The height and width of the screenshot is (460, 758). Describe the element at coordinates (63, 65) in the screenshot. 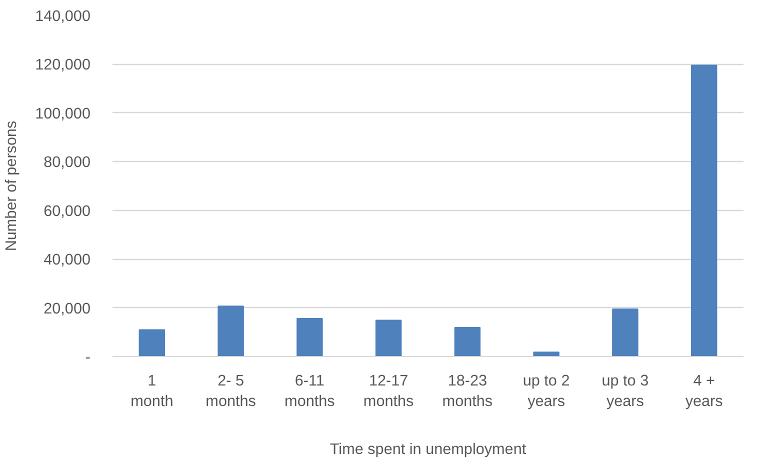

I see `y-tick-label: 120,000` at that location.